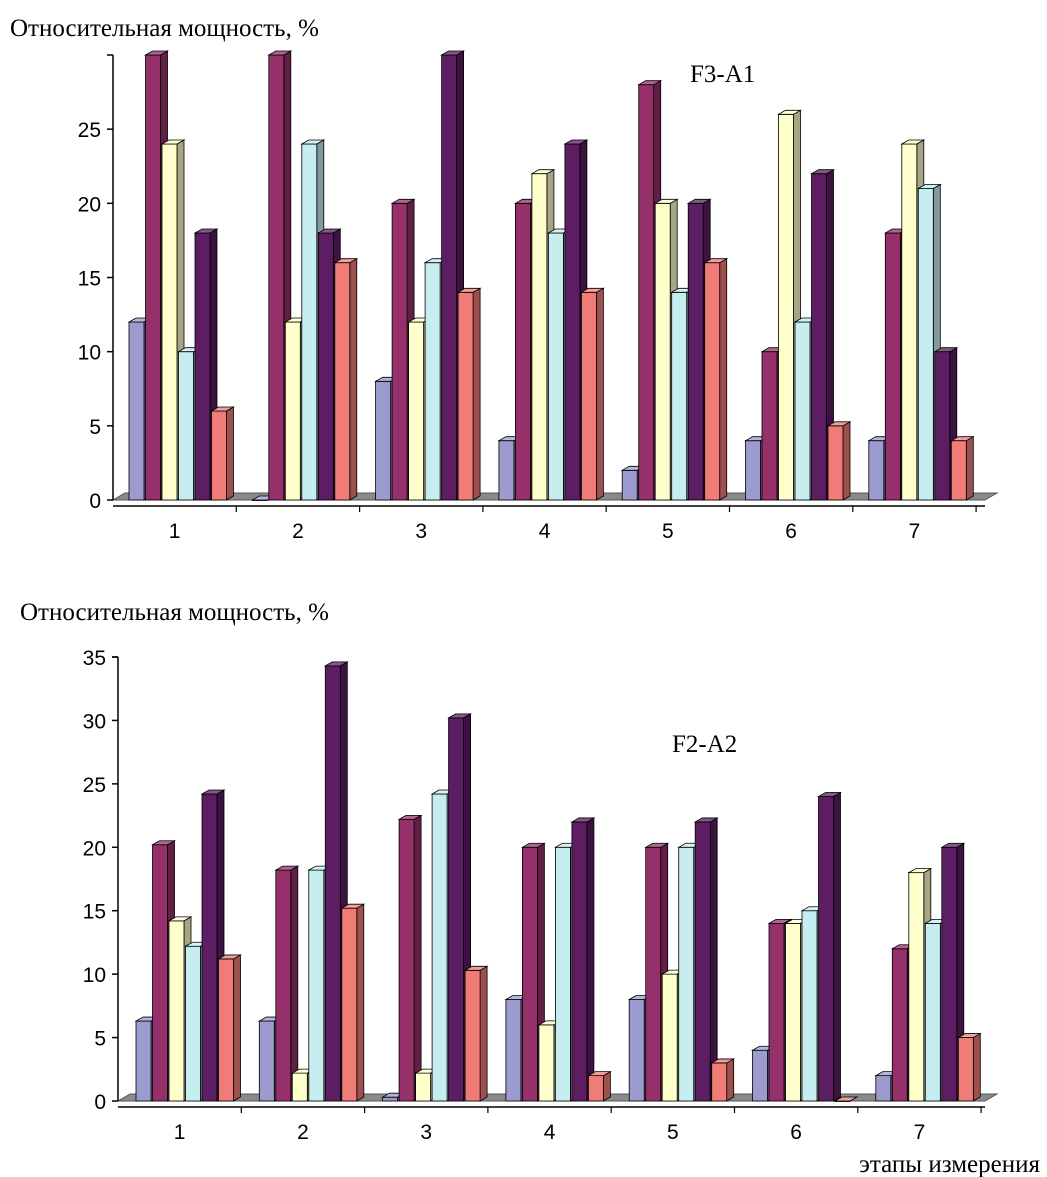 The width and height of the screenshot is (1047, 1177). I want to click on chart-title: F2-A2, so click(704, 744).